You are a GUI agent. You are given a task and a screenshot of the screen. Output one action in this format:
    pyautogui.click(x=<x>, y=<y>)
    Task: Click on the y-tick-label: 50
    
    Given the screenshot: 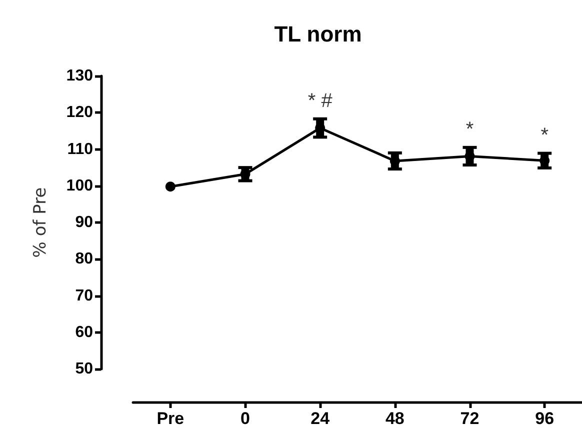 What is the action you would take?
    pyautogui.click(x=84, y=369)
    